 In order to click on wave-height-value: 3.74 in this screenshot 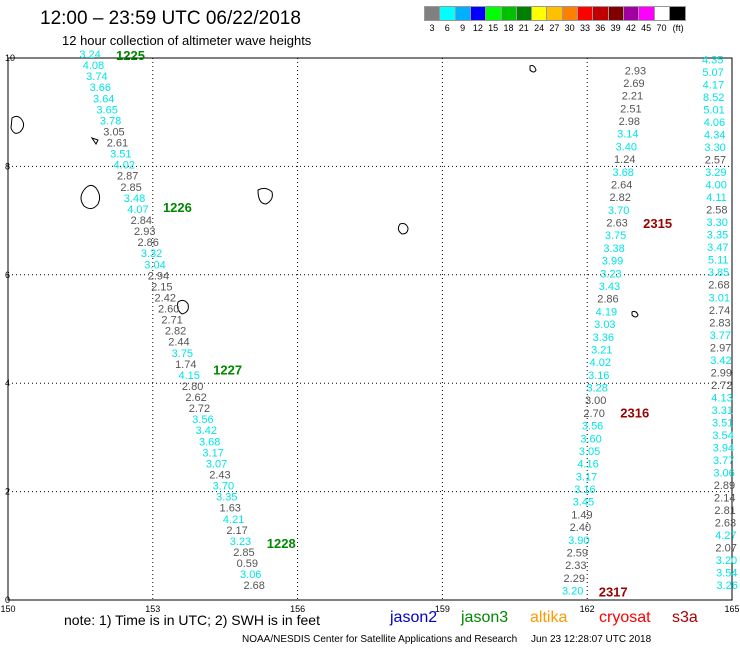, I will do `click(96, 77)`.